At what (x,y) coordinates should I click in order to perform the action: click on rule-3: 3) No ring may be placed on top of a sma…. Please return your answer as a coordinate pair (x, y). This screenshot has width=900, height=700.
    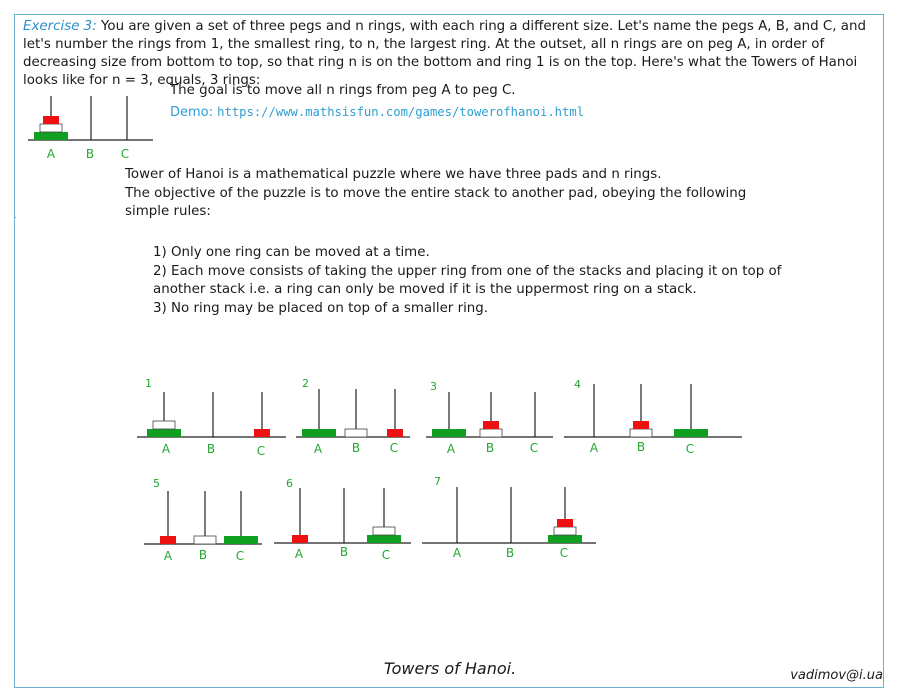
    Looking at the image, I should click on (321, 308).